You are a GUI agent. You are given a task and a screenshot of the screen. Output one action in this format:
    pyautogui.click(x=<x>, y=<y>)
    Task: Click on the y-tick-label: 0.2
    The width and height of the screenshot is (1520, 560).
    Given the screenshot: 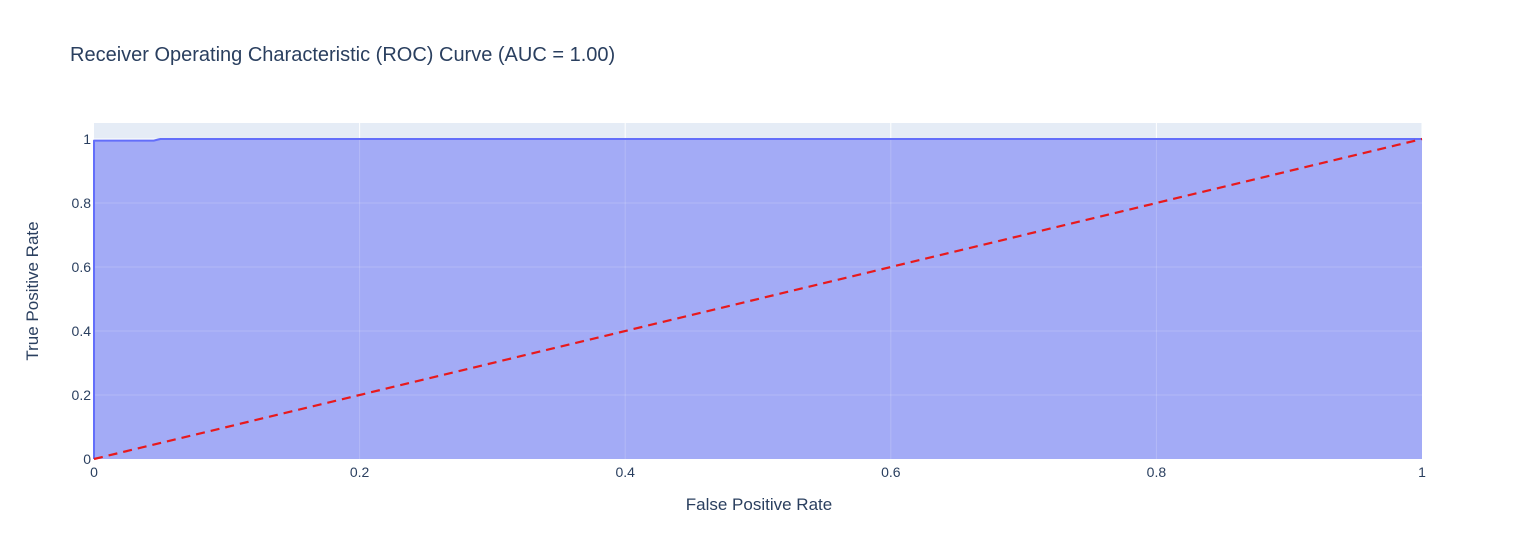 What is the action you would take?
    pyautogui.click(x=82, y=395)
    